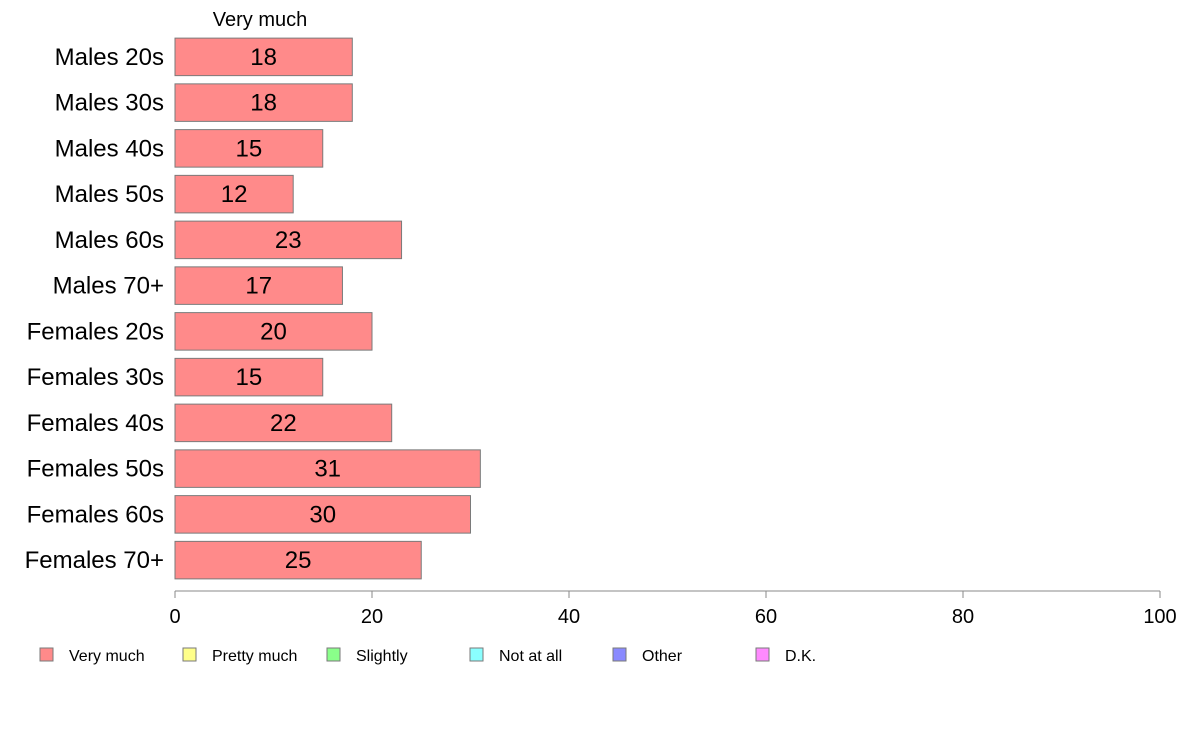 This screenshot has height=736, width=1188. Describe the element at coordinates (108, 286) in the screenshot. I see `category-label: Males 70+` at that location.